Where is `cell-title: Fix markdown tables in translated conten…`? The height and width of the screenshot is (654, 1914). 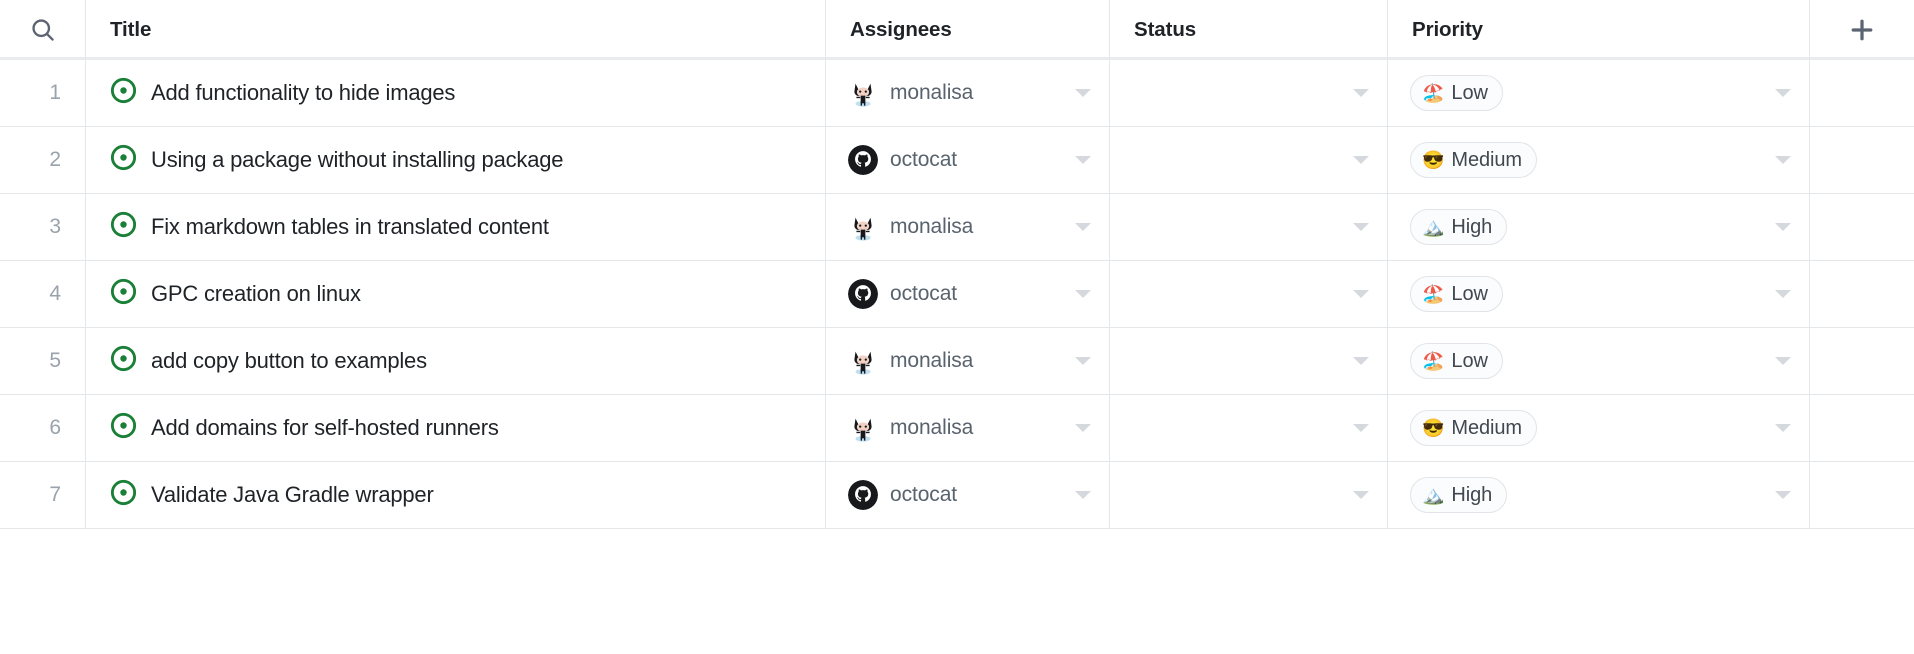 cell-title: Fix markdown tables in translated conten… is located at coordinates (456, 227).